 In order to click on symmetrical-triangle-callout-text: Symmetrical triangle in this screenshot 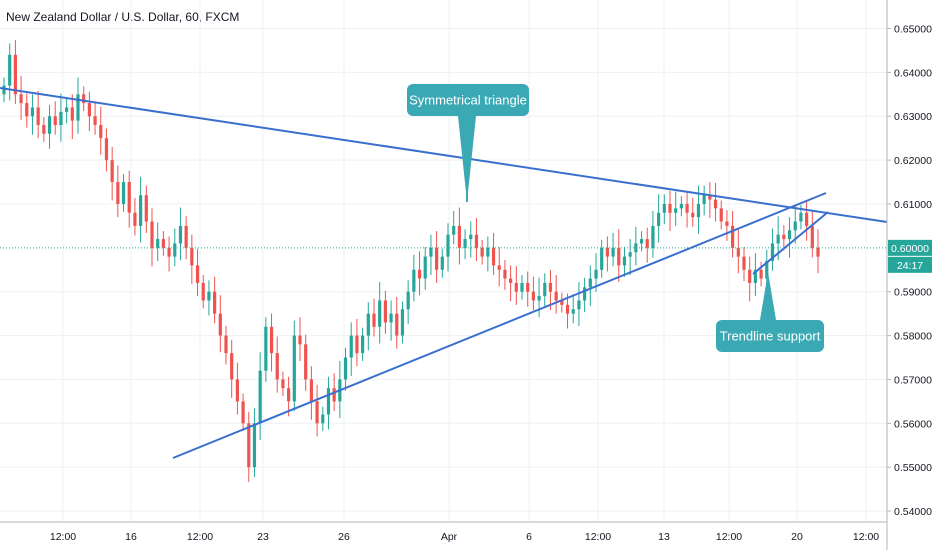, I will do `click(468, 100)`.